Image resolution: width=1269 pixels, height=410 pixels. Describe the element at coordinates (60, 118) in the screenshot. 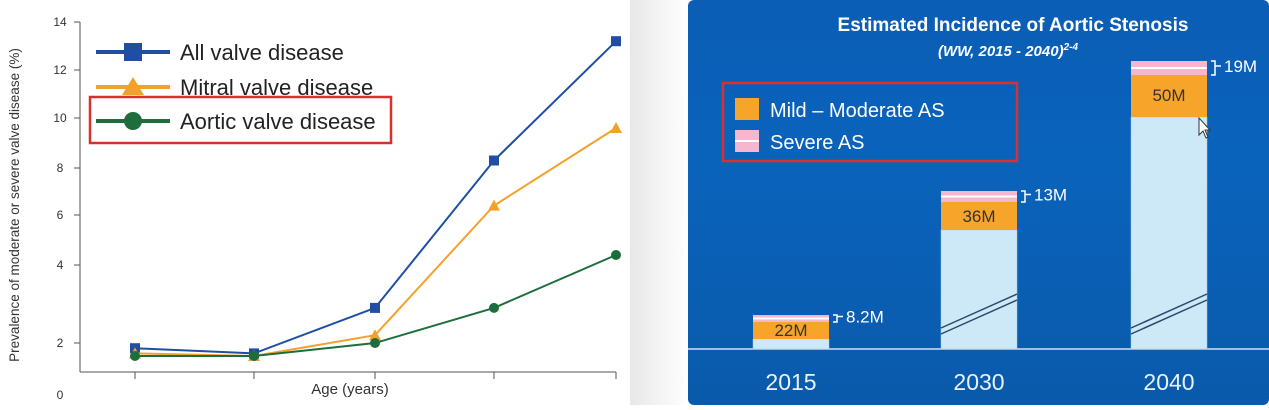

I see `y-tick-label: 10` at that location.